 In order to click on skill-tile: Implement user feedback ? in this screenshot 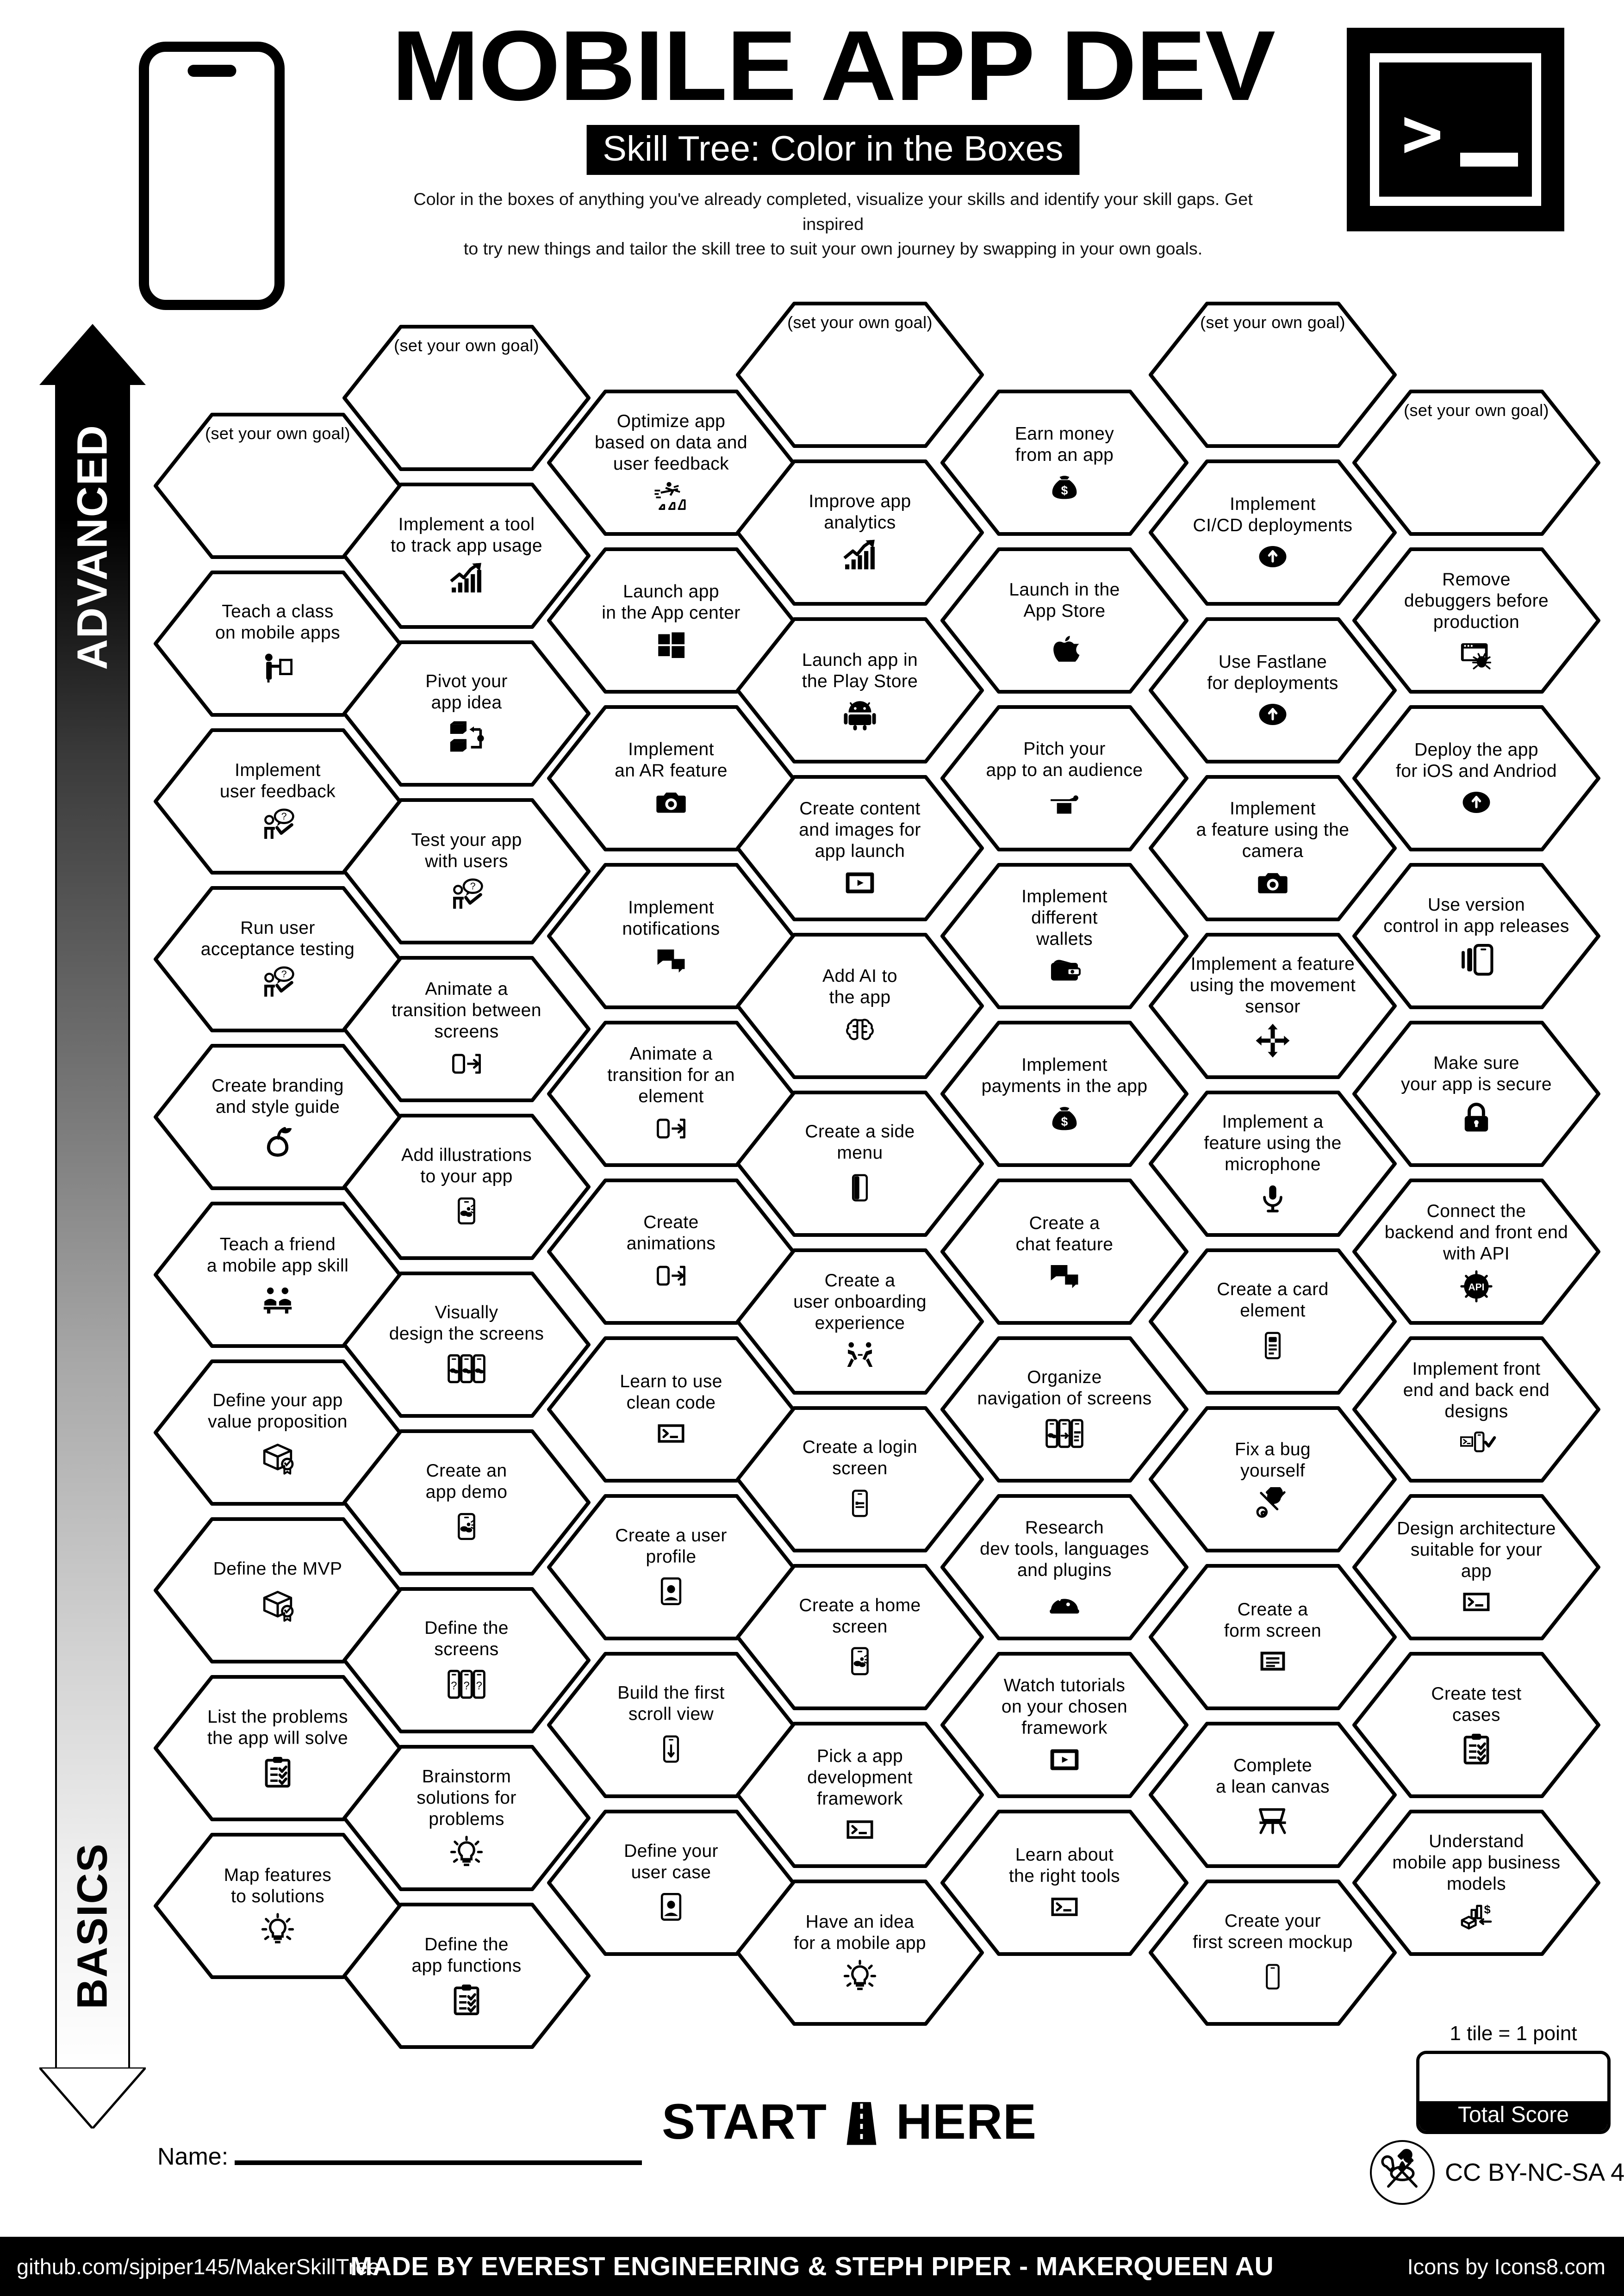, I will do `click(278, 801)`.